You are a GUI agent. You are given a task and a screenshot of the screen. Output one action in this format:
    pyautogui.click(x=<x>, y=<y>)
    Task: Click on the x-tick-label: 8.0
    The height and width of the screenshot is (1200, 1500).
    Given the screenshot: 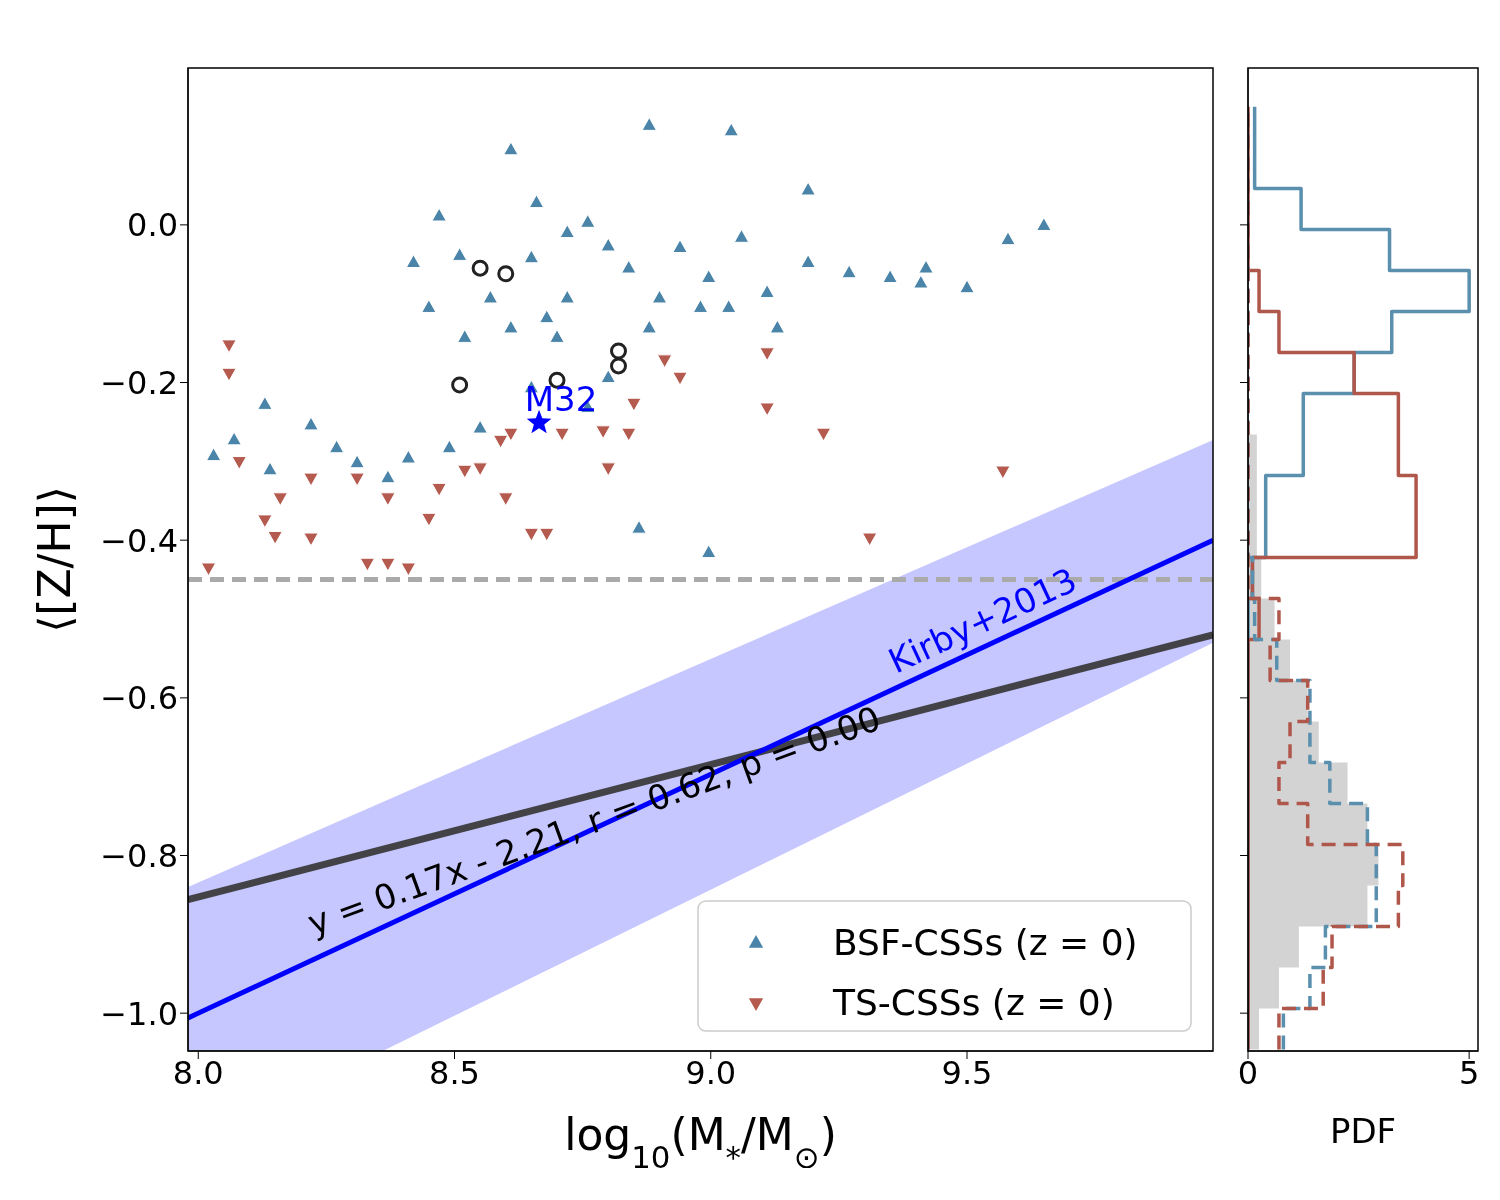 What is the action you would take?
    pyautogui.click(x=198, y=1072)
    